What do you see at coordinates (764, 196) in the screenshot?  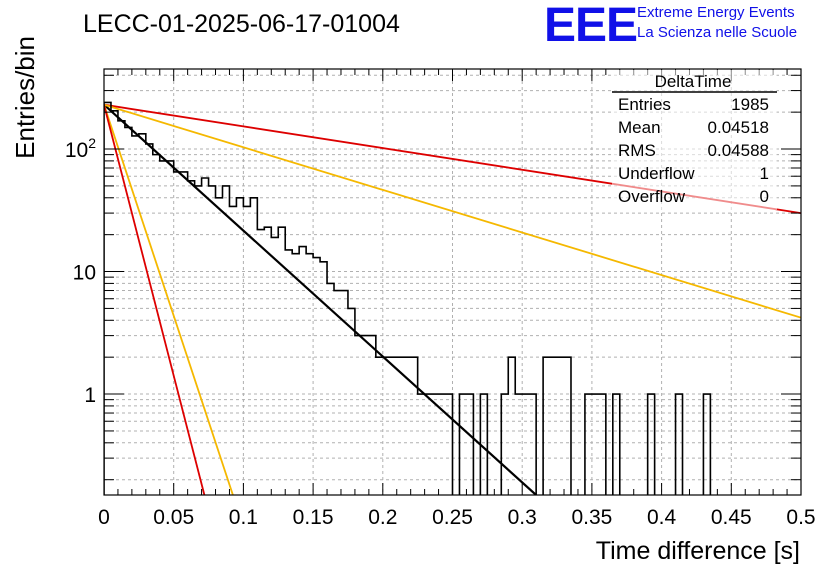 I see `stats-value-overflow: 0` at bounding box center [764, 196].